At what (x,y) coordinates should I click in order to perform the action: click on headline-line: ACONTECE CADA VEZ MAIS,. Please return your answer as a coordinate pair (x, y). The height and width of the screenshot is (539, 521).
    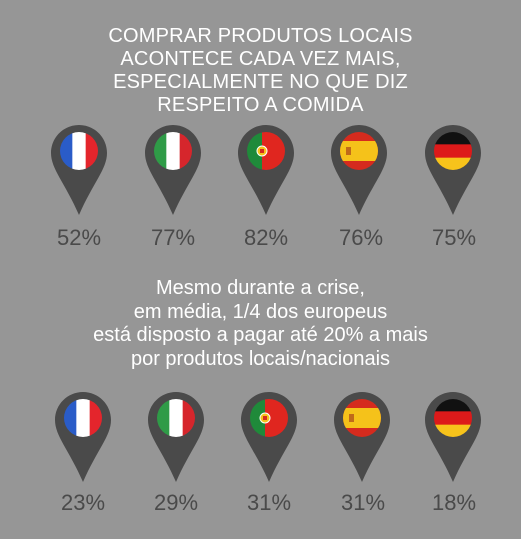
    Looking at the image, I should click on (260, 59).